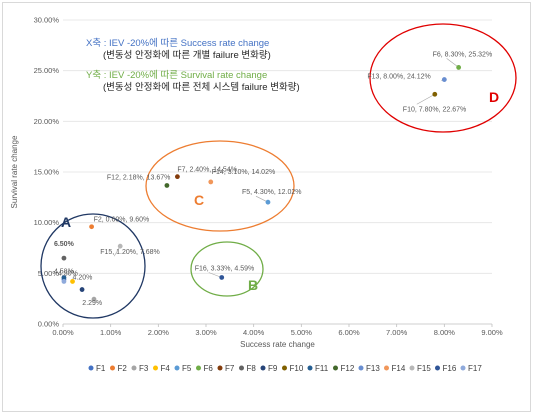  I want to click on point-f9, so click(82, 289).